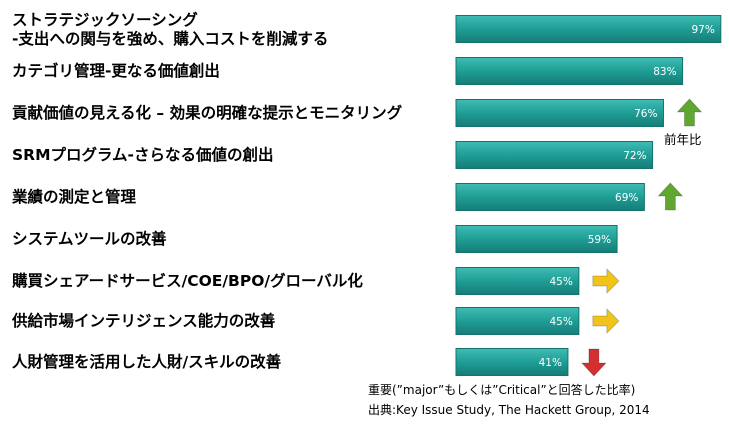 This screenshot has width=729, height=428. Describe the element at coordinates (207, 113) in the screenshot. I see `category-label-2: 貢献価値の見える化 – 効果の明確な提示とモニタリング` at that location.